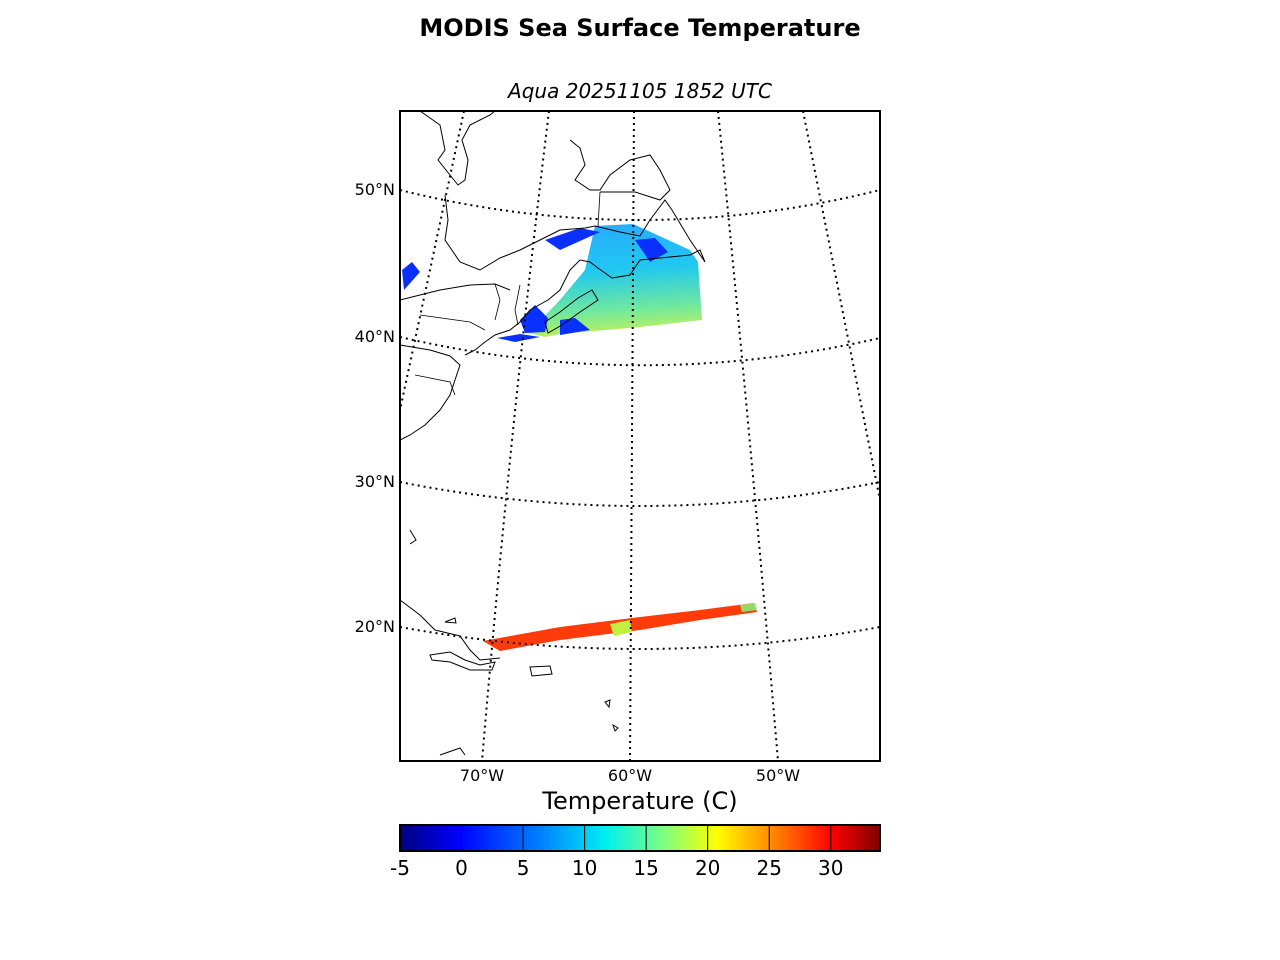  Describe the element at coordinates (374, 189) in the screenshot. I see `lat-label-50n: 50°N` at that location.